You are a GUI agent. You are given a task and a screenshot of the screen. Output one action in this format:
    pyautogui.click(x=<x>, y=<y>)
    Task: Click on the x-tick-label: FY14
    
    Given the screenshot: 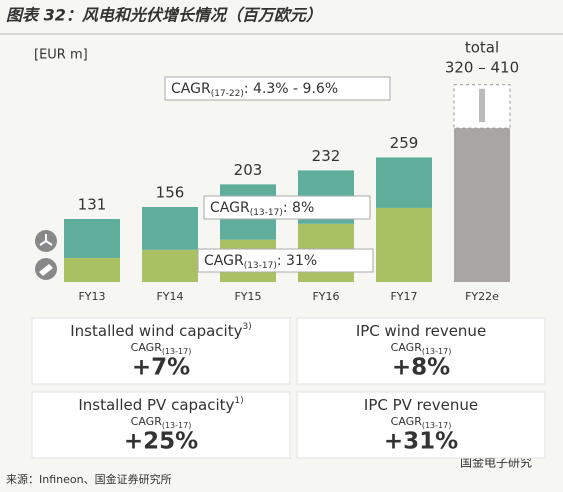 What is the action you would take?
    pyautogui.click(x=169, y=296)
    